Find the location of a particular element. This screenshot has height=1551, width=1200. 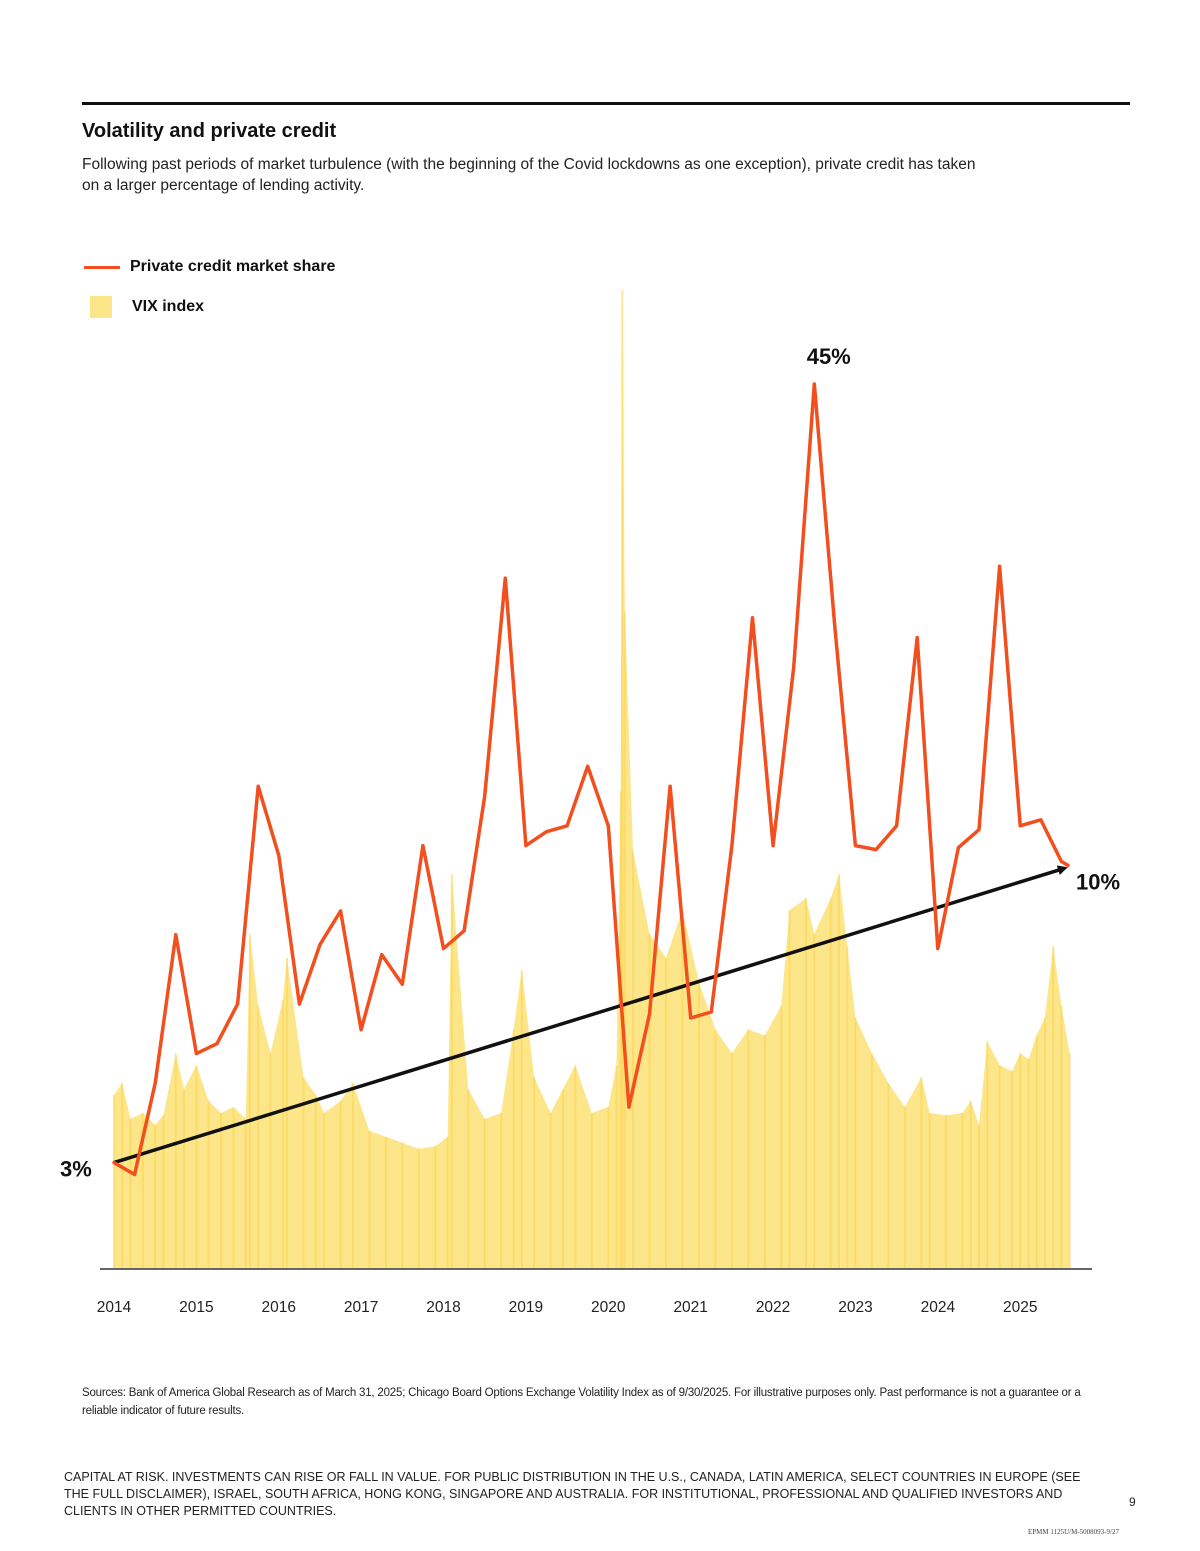

x-tick-label: 2014 is located at coordinates (114, 1307).